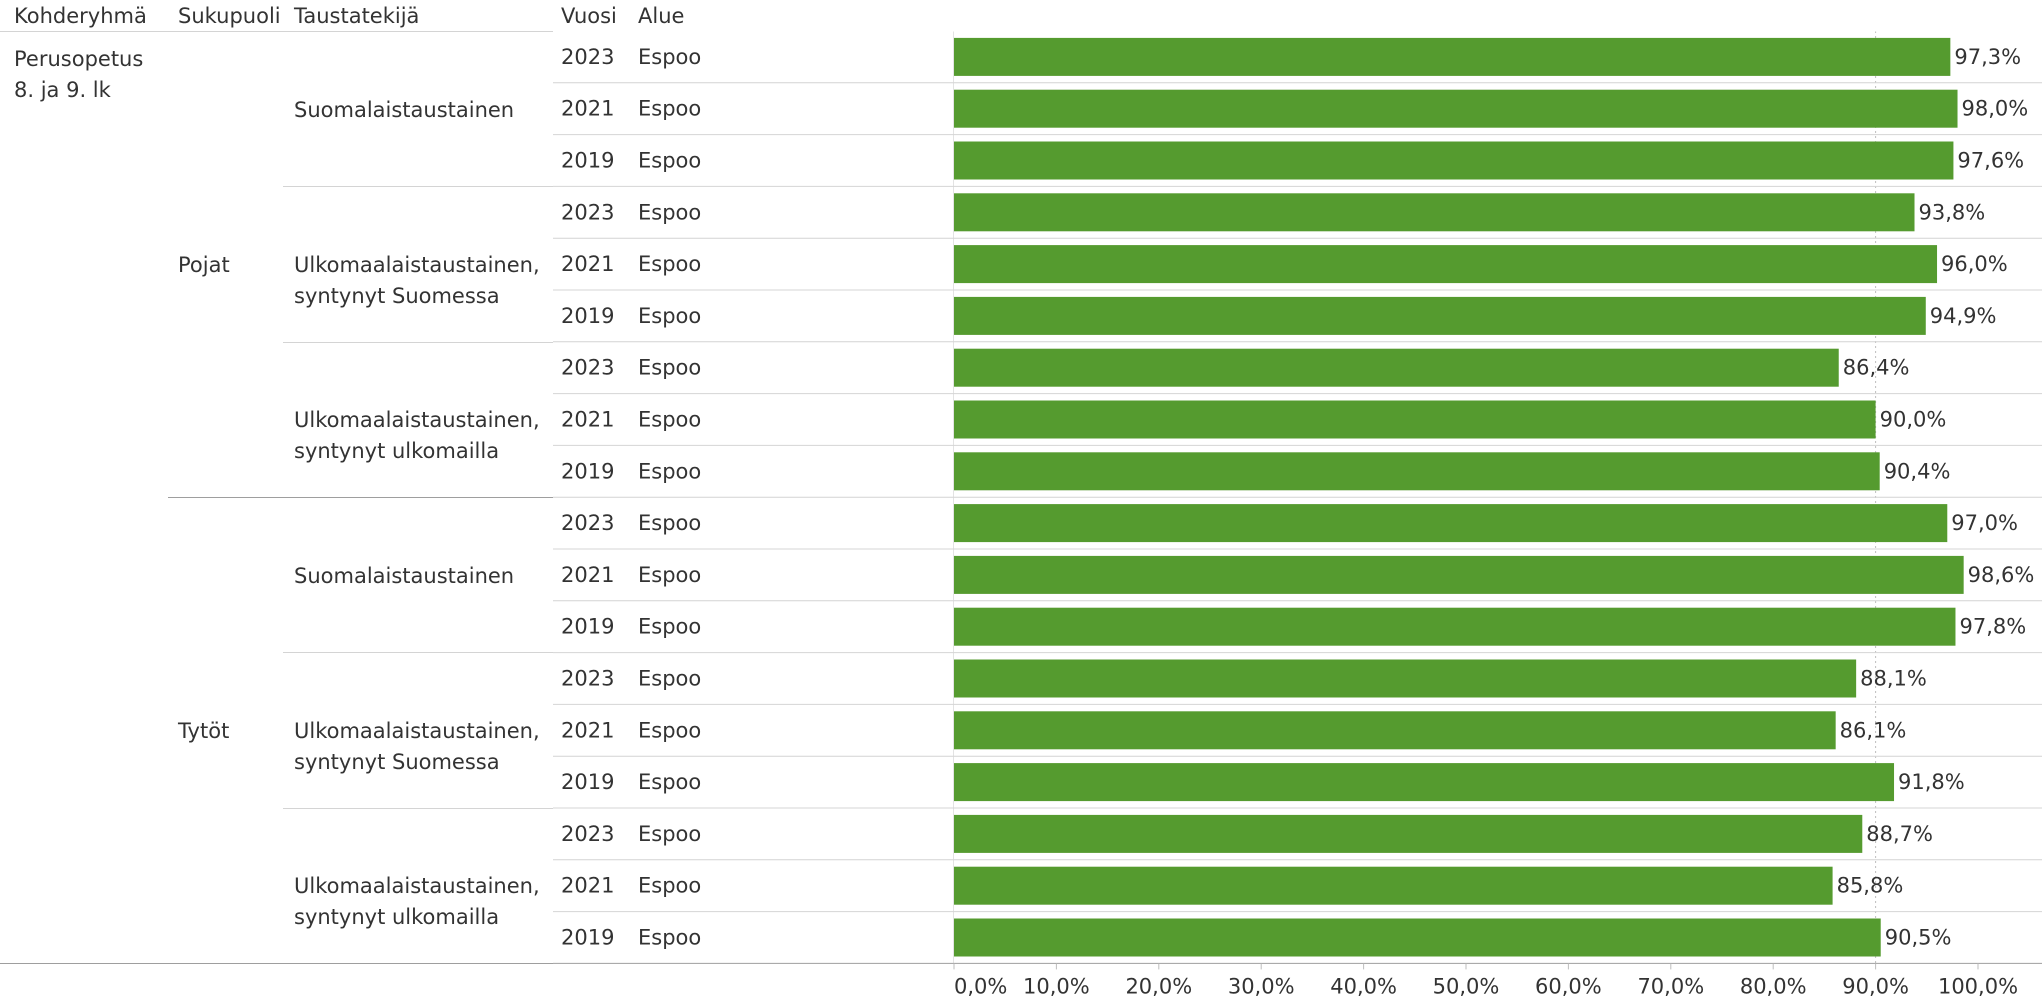 This screenshot has height=1003, width=2042. I want to click on gender-separator, so click(360, 497).